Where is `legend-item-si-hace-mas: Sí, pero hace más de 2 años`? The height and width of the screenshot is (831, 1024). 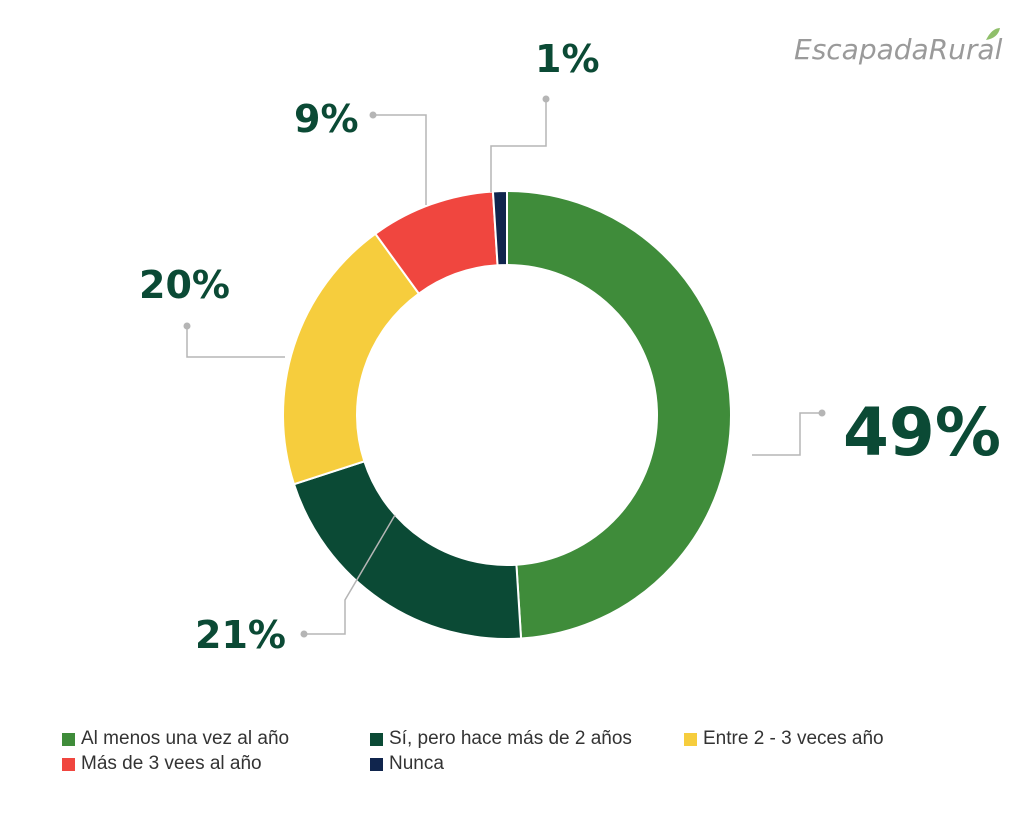
legend-item-si-hace-mas: Sí, pero hace más de 2 años is located at coordinates (501, 739).